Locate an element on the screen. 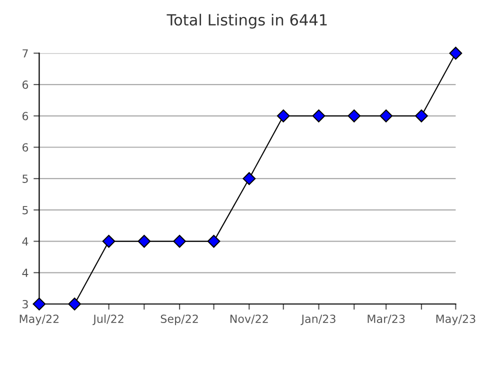 This screenshot has height=380, width=490. x-tick-label: Nov/22 is located at coordinates (249, 319).